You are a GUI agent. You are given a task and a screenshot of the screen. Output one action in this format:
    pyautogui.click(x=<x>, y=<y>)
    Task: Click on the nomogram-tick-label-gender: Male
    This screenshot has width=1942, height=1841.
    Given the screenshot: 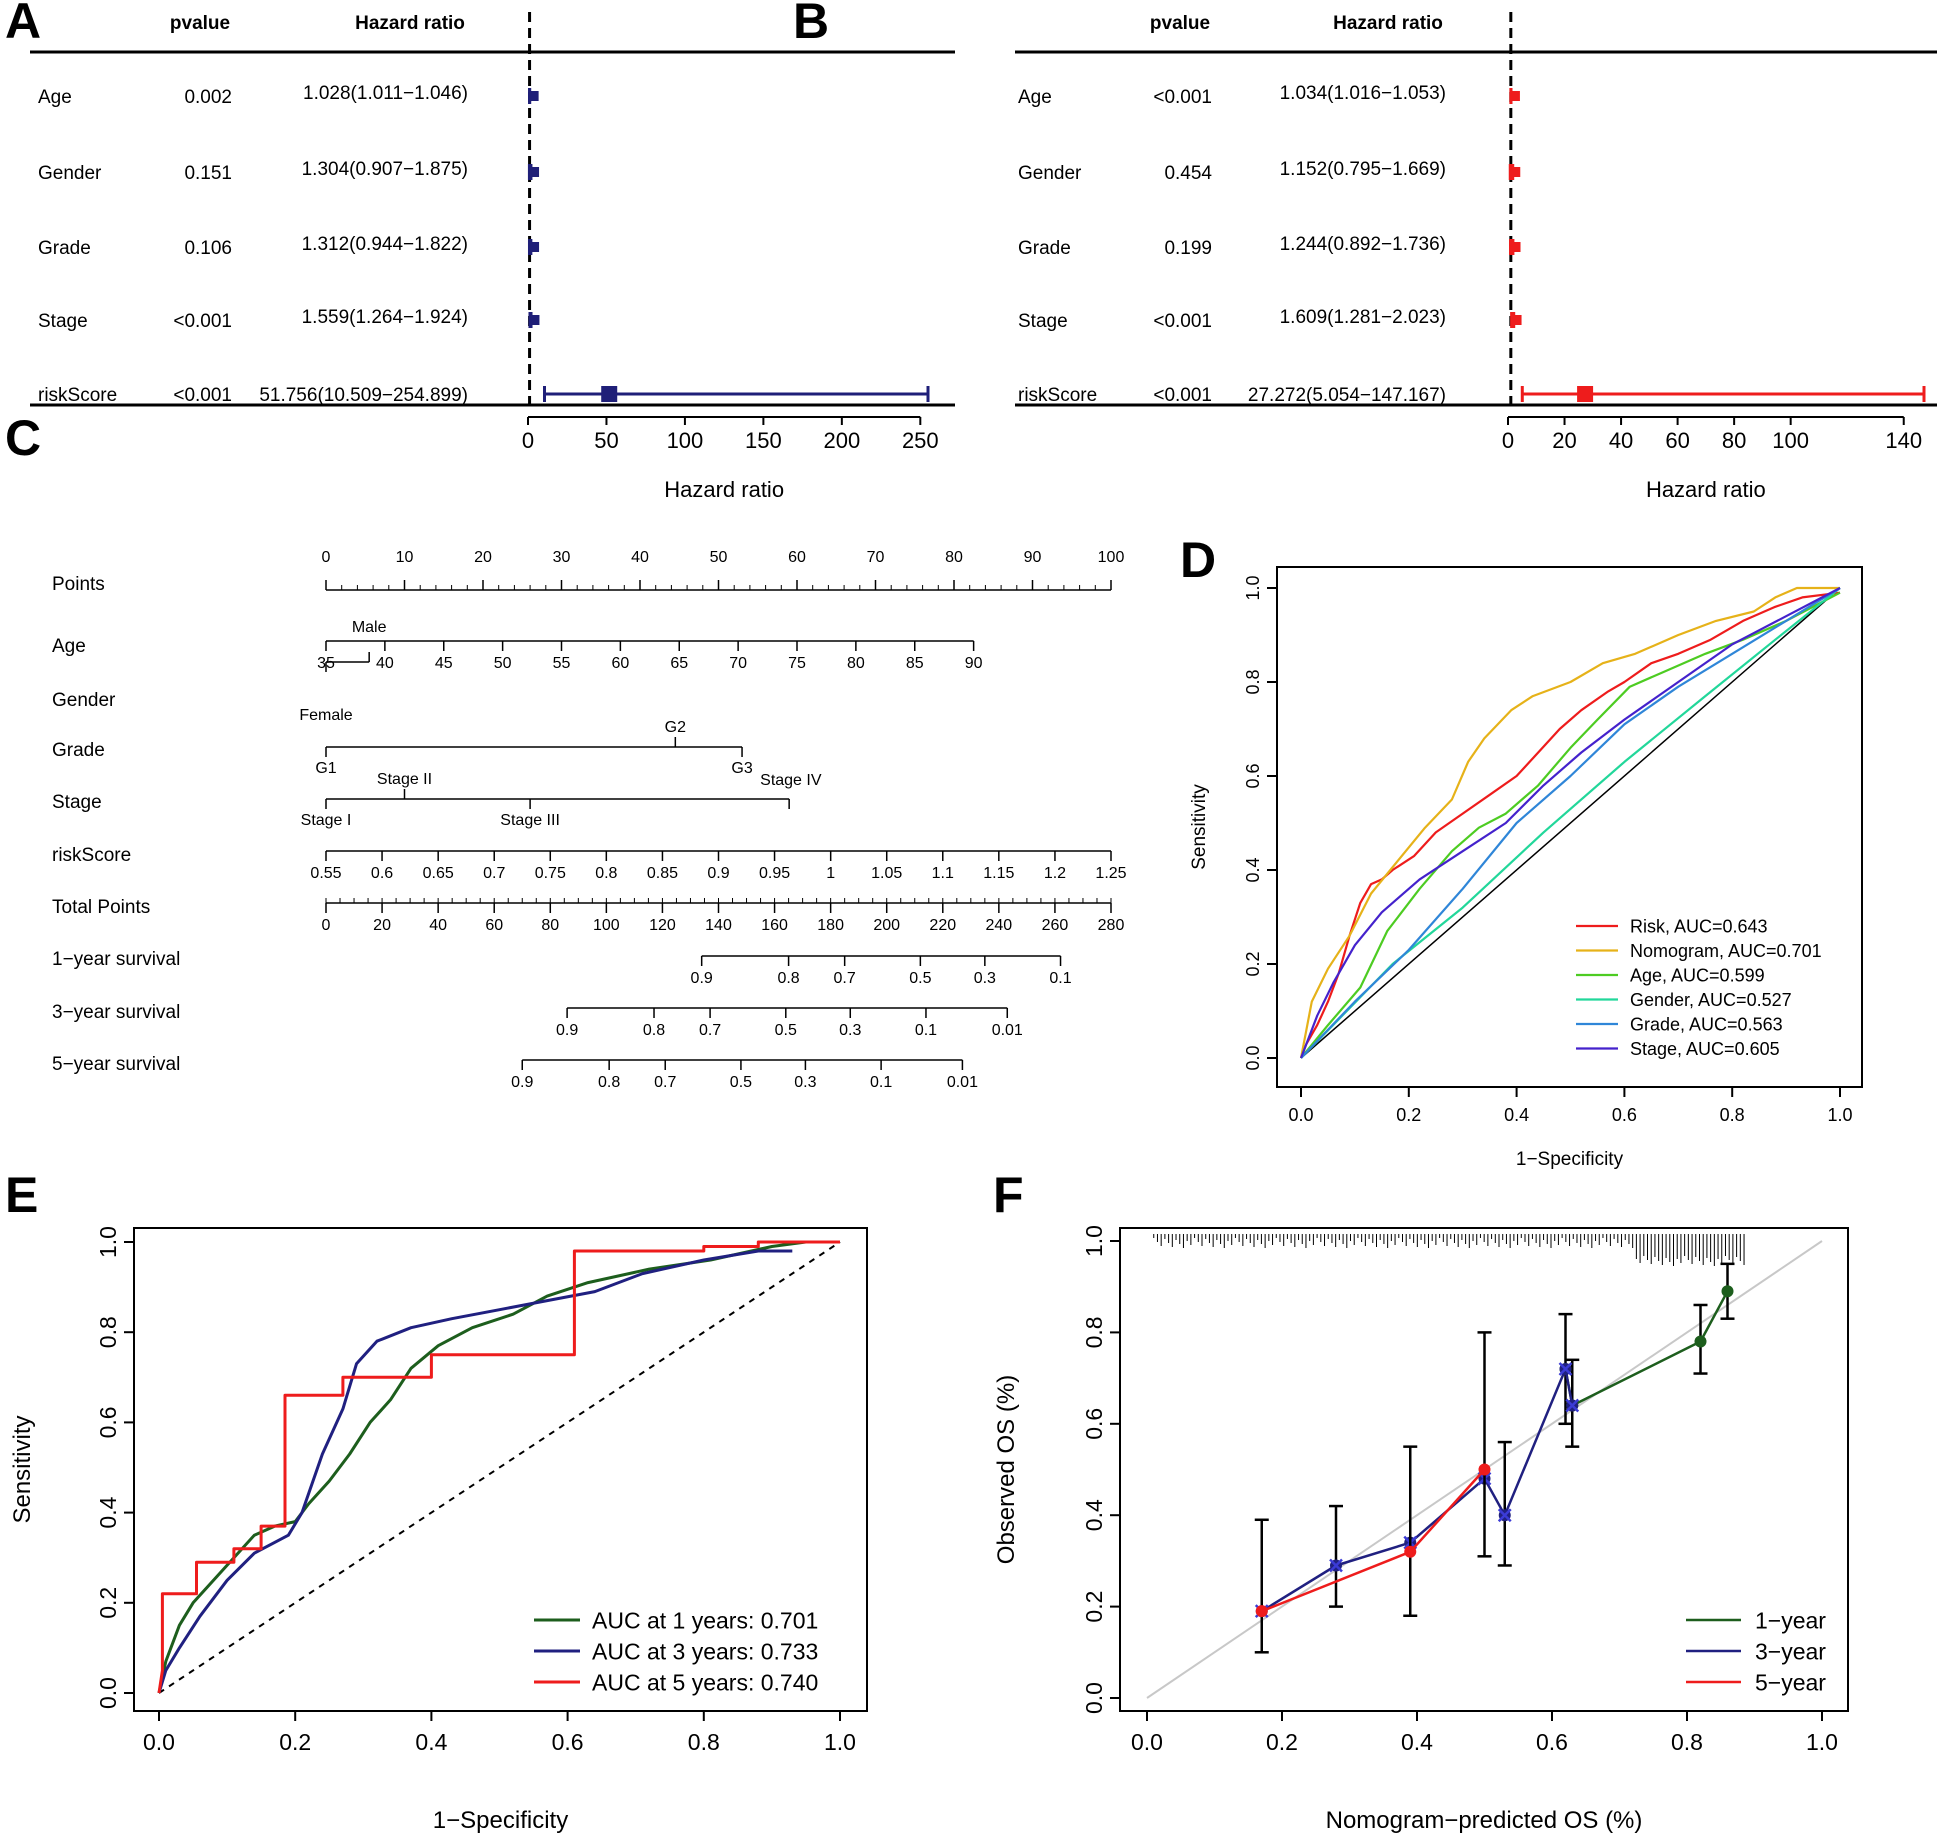 What is the action you would take?
    pyautogui.click(x=369, y=627)
    